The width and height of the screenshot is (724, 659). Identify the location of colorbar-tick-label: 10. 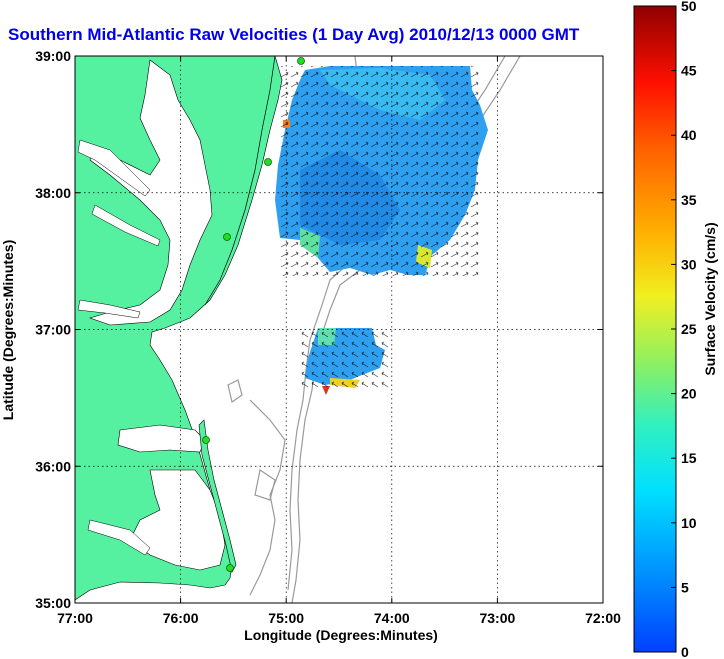
(689, 523).